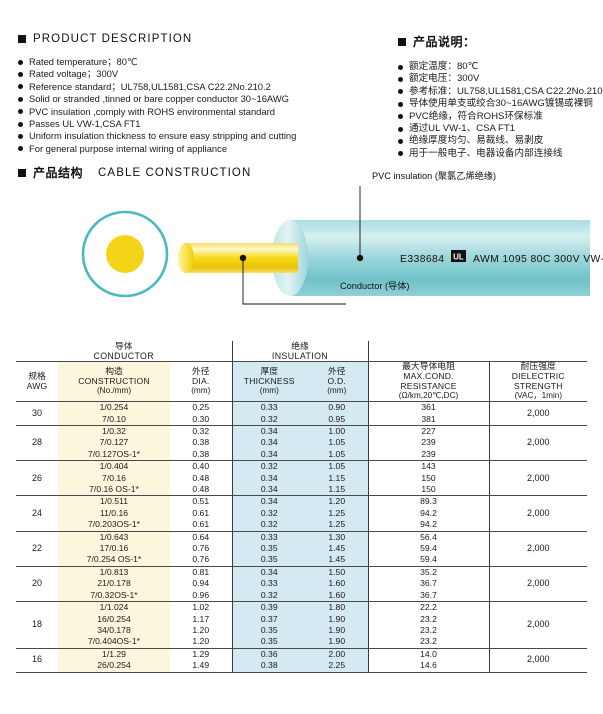 This screenshot has width=603, height=714. What do you see at coordinates (428, 536) in the screenshot?
I see `cell-resistance-value: 56.4` at bounding box center [428, 536].